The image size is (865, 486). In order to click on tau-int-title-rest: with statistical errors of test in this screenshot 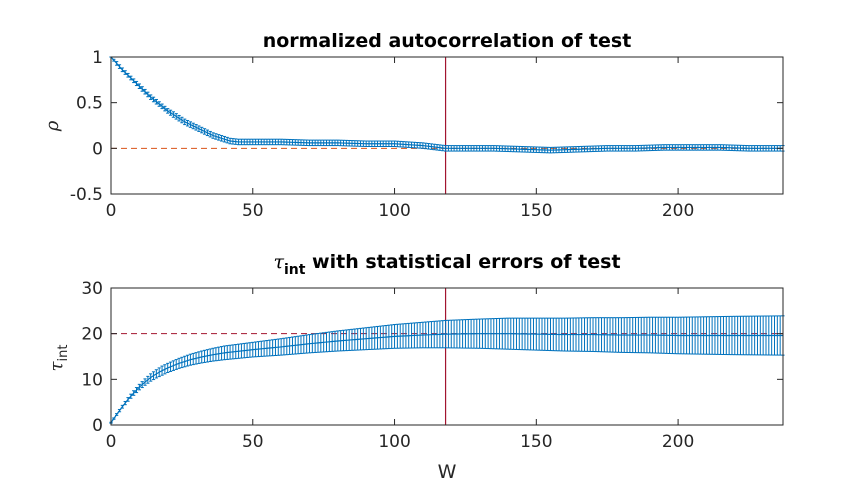, I will do `click(462, 262)`.